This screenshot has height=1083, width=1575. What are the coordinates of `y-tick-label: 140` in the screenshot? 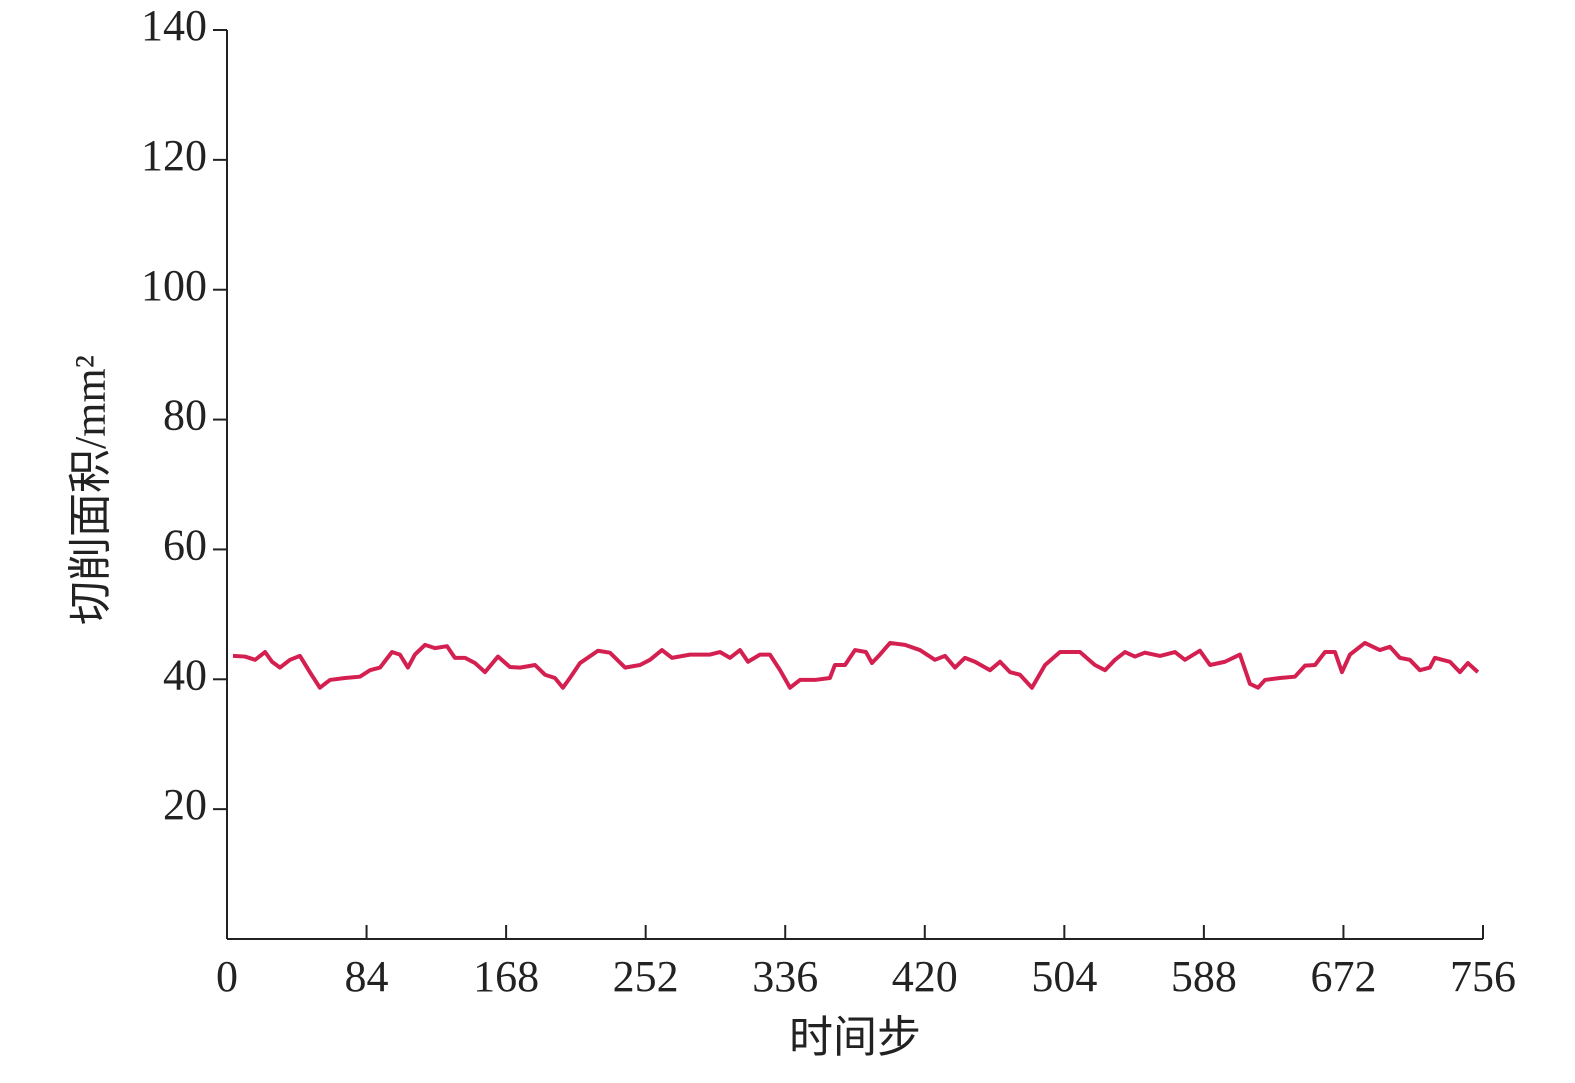 It's located at (174, 25).